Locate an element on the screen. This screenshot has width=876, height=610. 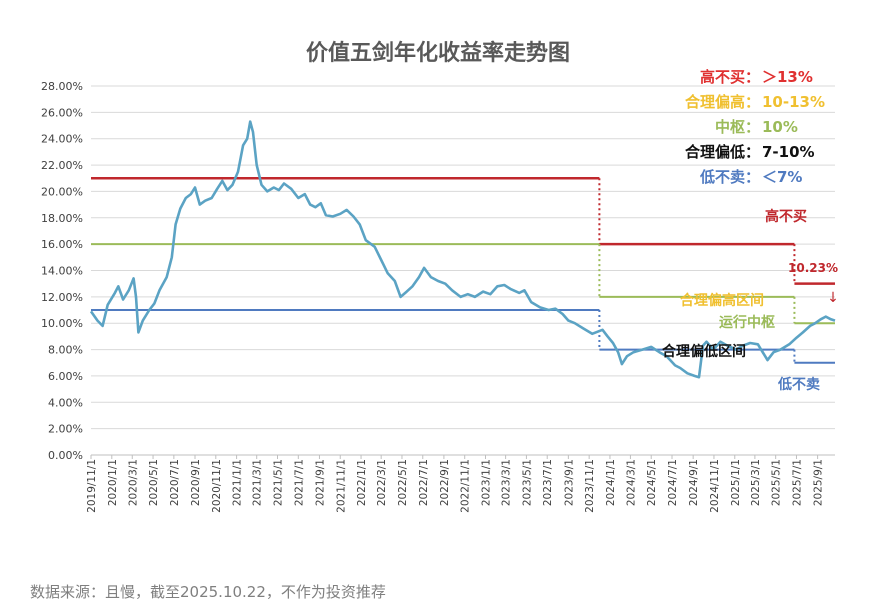
x-tick-label: 2023/9/1 is located at coordinates (569, 482).